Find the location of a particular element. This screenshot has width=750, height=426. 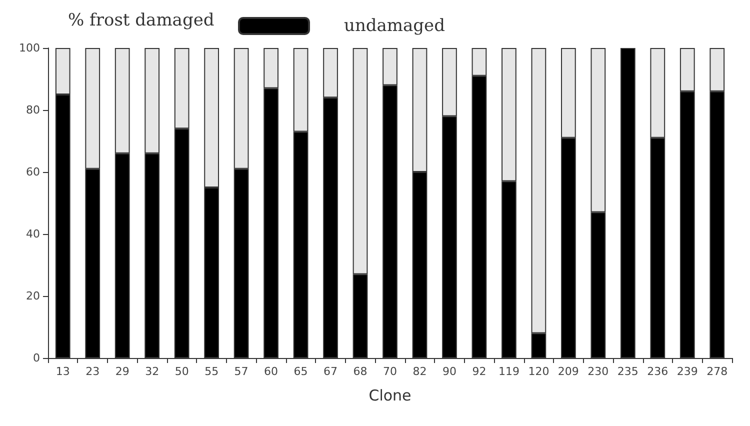

x-tick-label: 29 is located at coordinates (122, 371).